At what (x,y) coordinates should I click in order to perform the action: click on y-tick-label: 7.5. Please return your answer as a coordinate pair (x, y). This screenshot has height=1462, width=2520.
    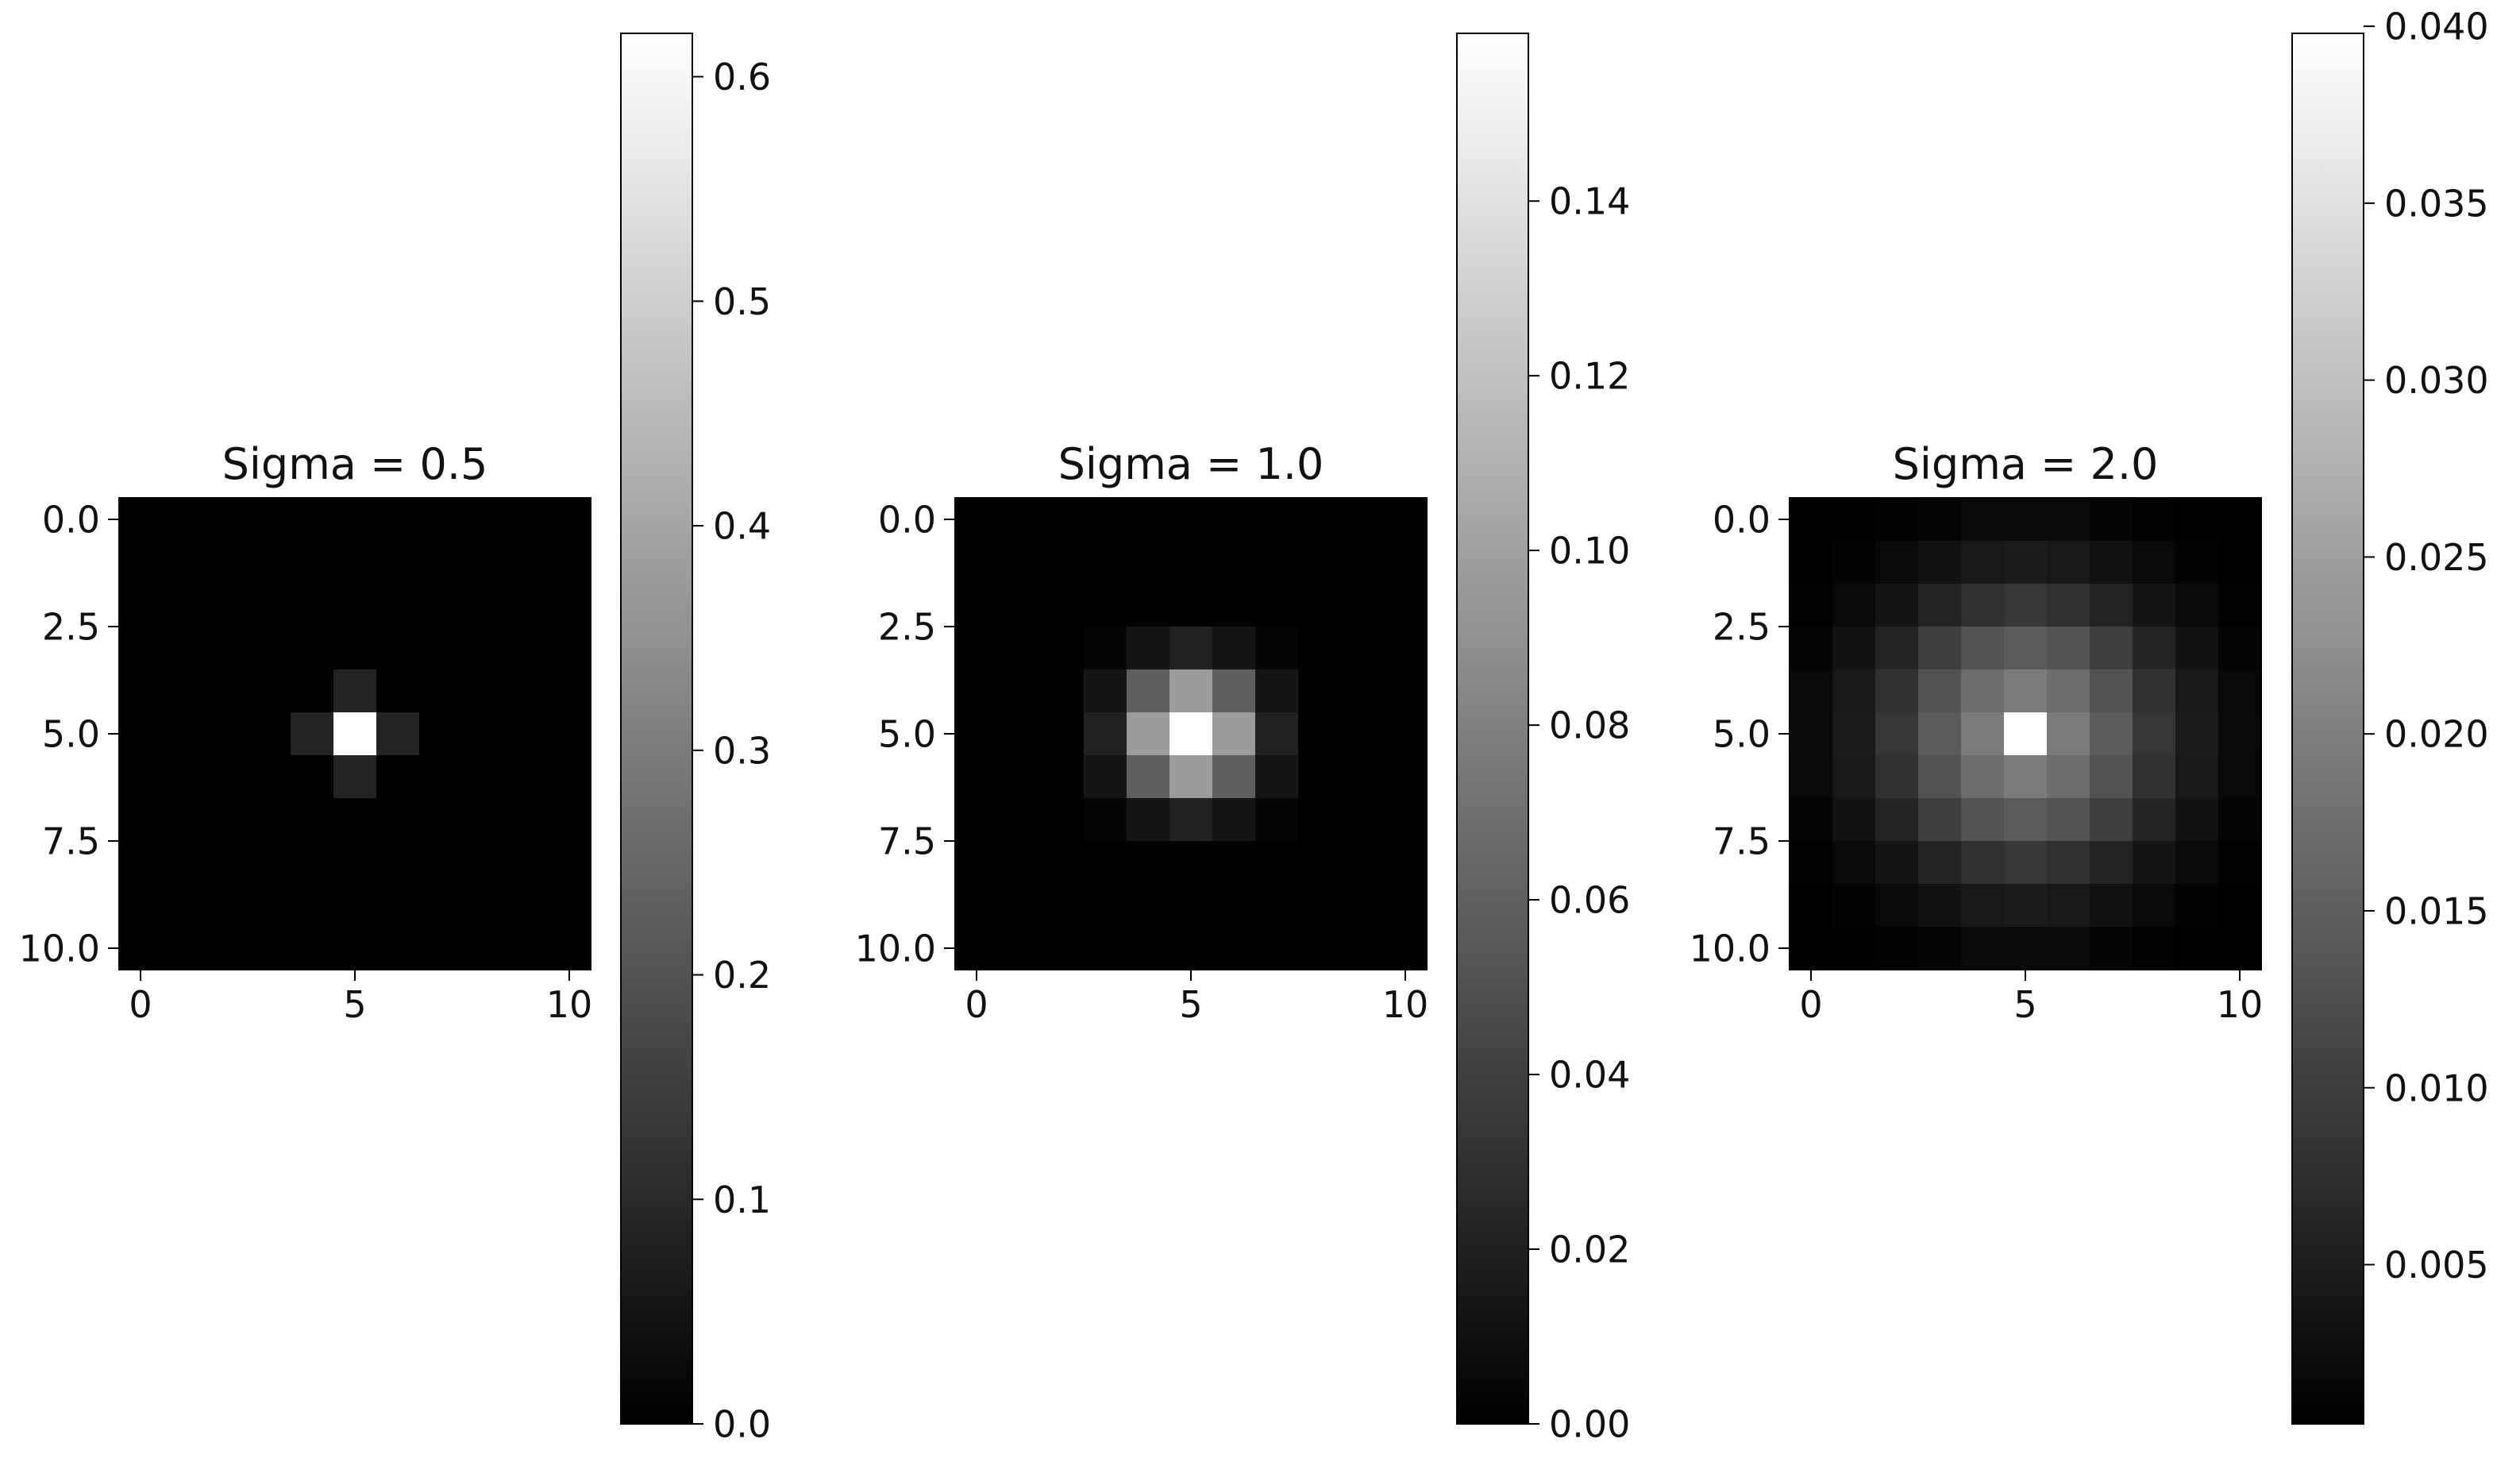
    Looking at the image, I should click on (71, 841).